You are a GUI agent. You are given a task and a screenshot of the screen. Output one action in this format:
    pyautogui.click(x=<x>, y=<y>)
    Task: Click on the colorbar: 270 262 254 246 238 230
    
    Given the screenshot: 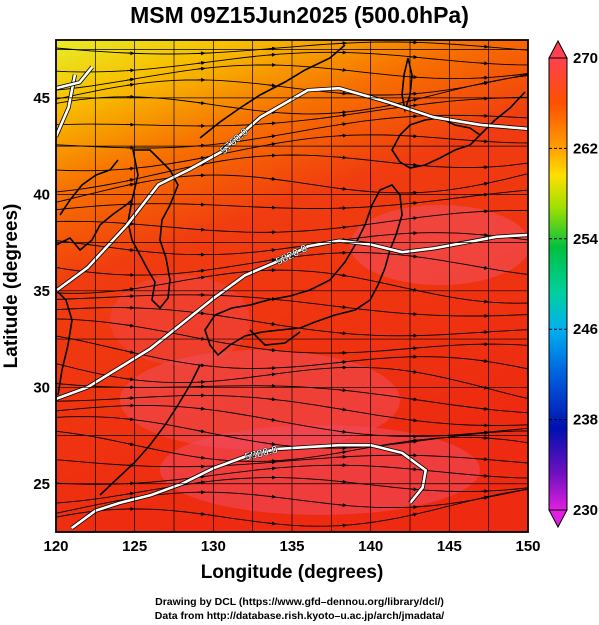 What is the action you would take?
    pyautogui.click(x=573, y=284)
    